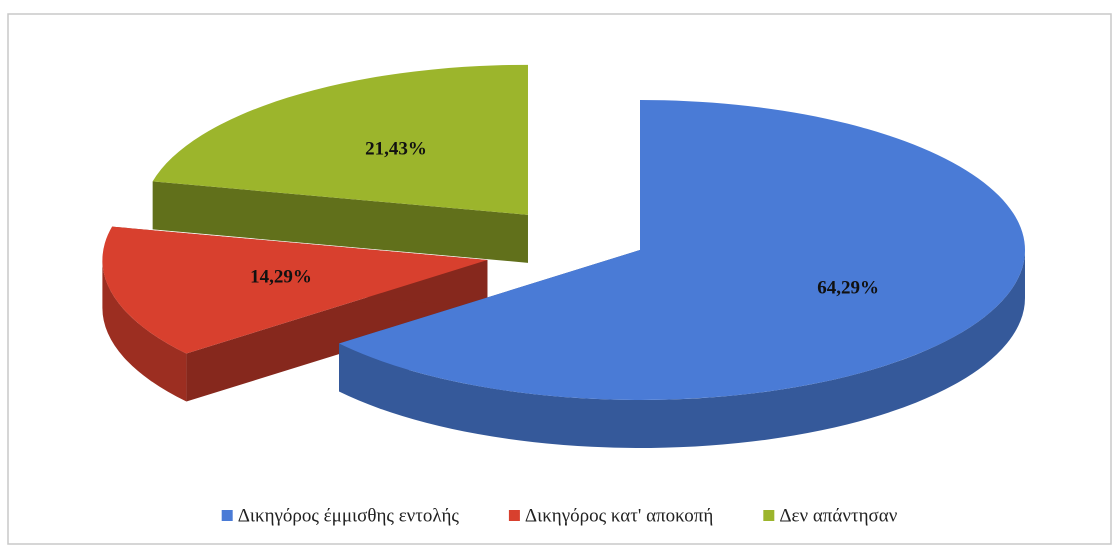 The image size is (1119, 546). Describe the element at coordinates (619, 515) in the screenshot. I see `legend-label: Δικηγόρος κατ' αποκοπή` at that location.